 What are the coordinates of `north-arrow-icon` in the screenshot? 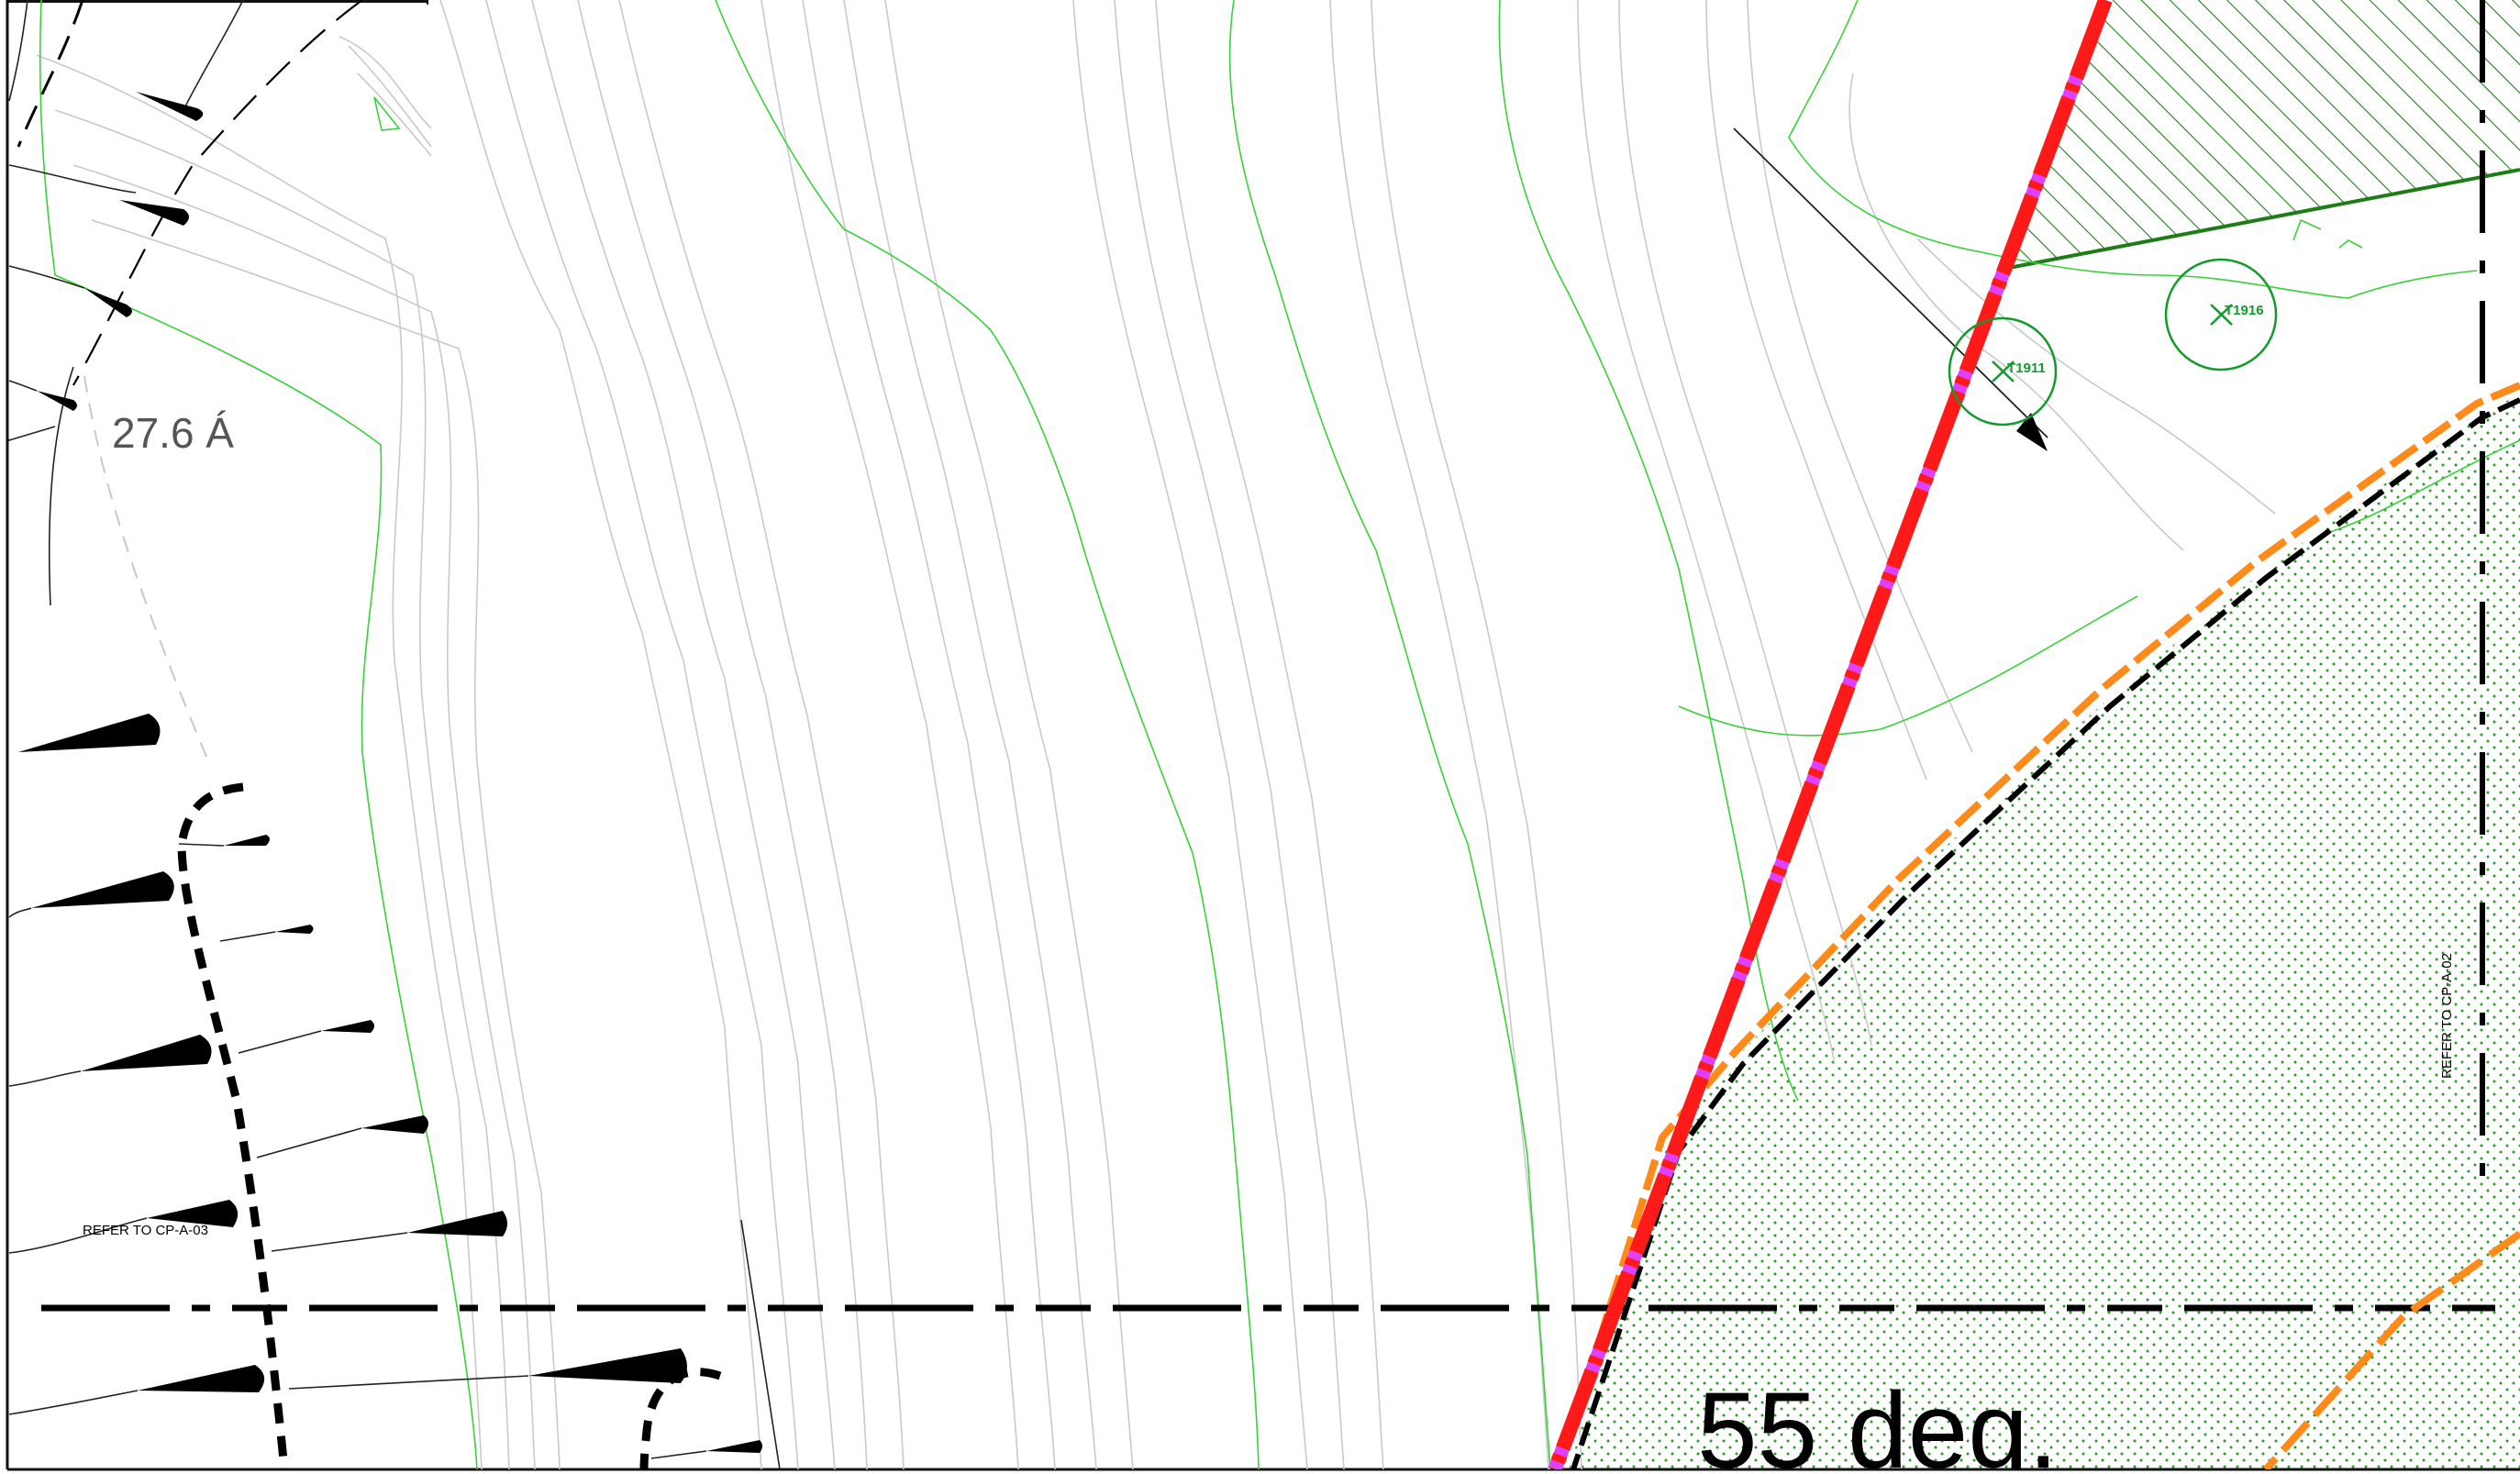 It's located at (2032, 432).